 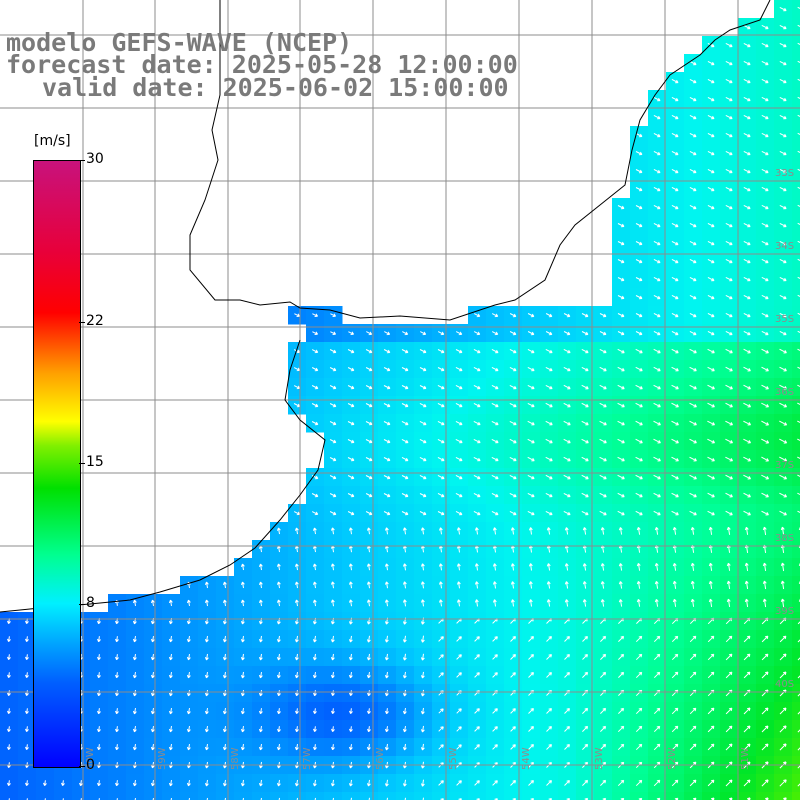 What do you see at coordinates (57, 464) in the screenshot?
I see `colorbar` at bounding box center [57, 464].